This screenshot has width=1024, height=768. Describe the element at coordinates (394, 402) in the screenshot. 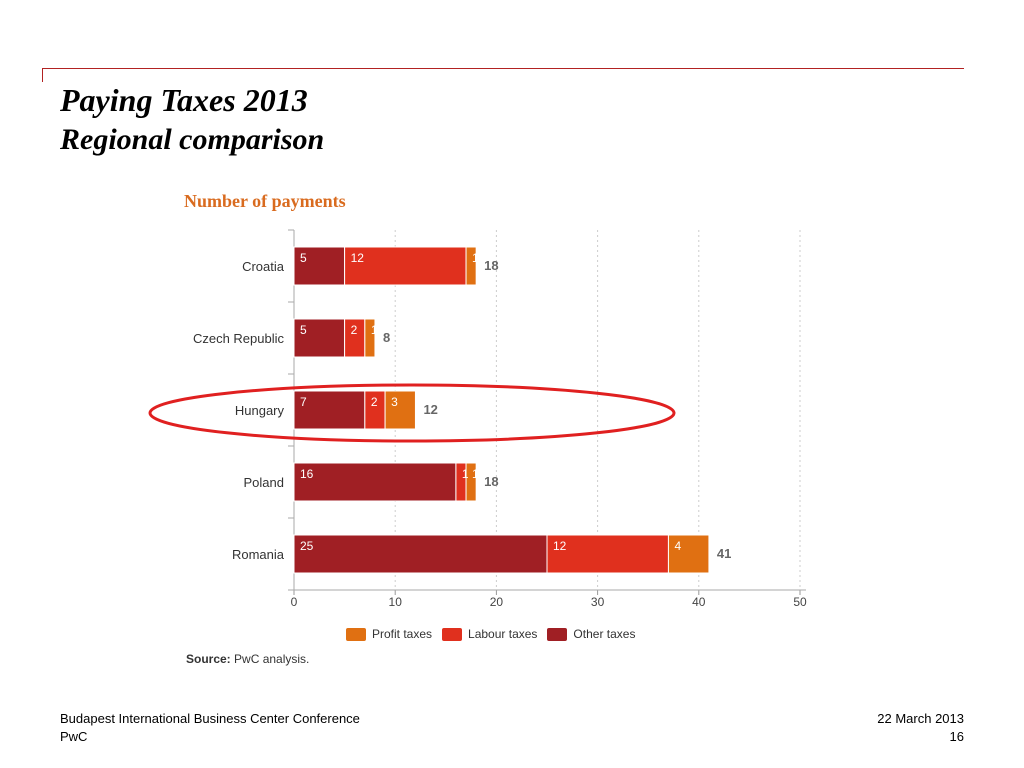

I see `data-label: 3` at that location.